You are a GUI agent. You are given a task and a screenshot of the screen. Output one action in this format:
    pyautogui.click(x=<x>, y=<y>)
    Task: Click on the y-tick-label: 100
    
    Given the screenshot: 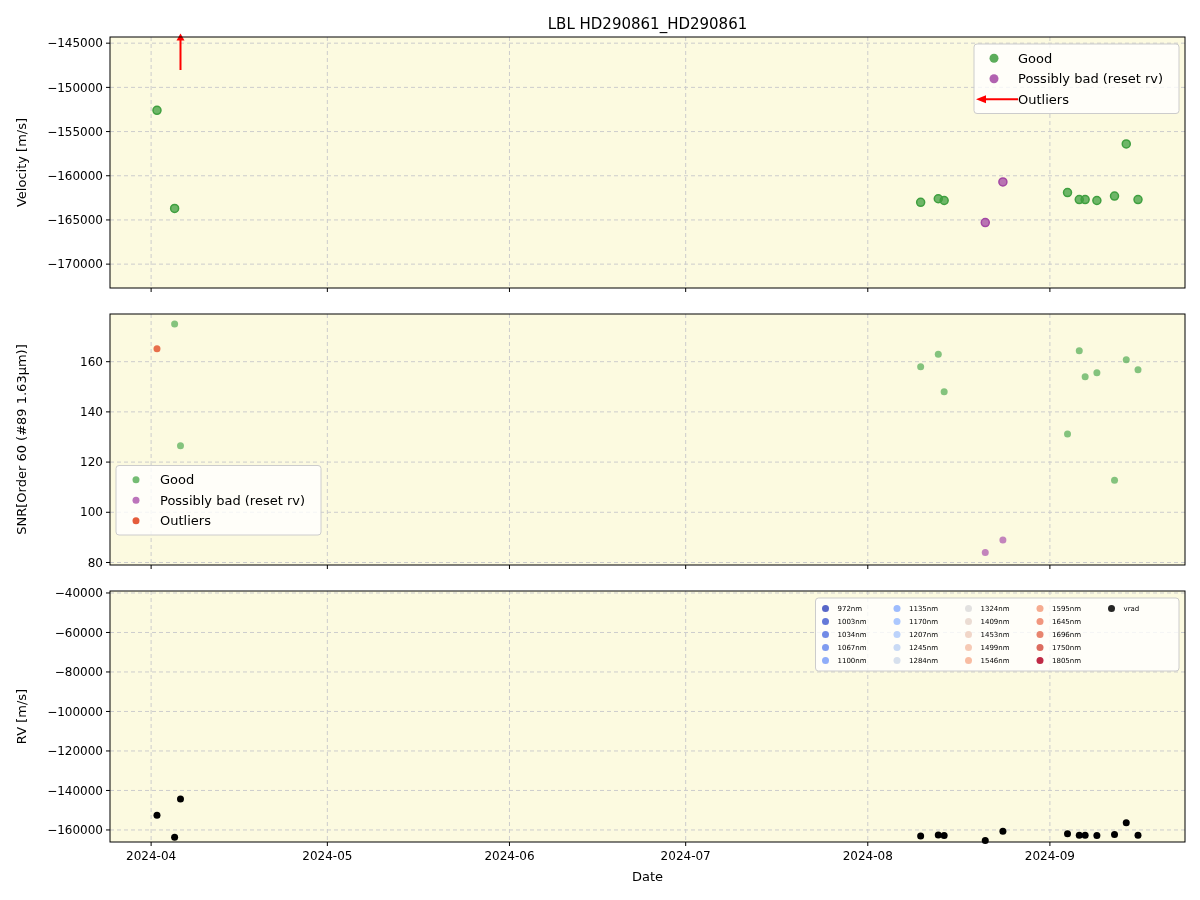 What is the action you would take?
    pyautogui.click(x=91, y=512)
    